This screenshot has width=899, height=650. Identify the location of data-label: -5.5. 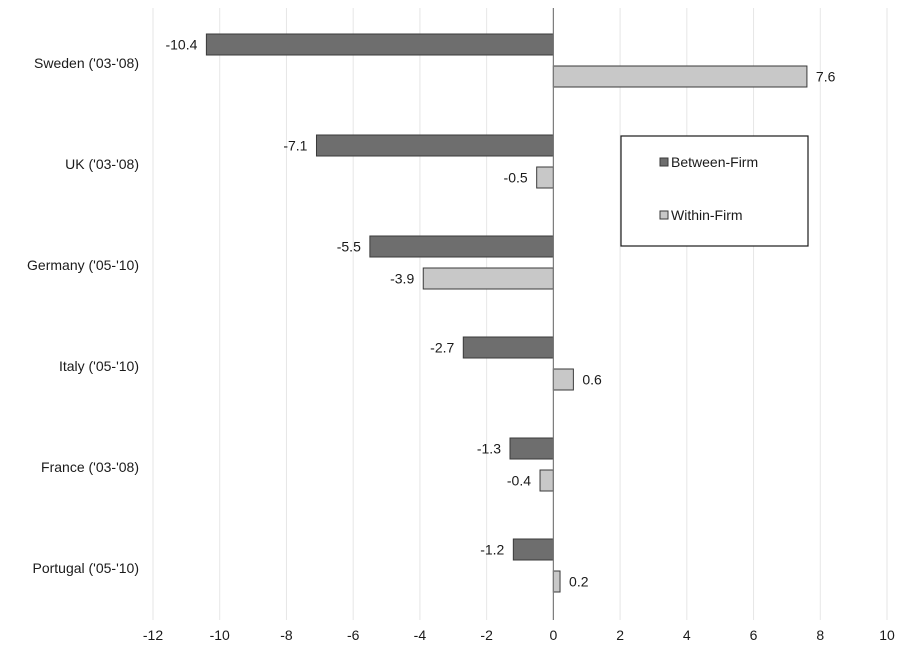
(349, 247).